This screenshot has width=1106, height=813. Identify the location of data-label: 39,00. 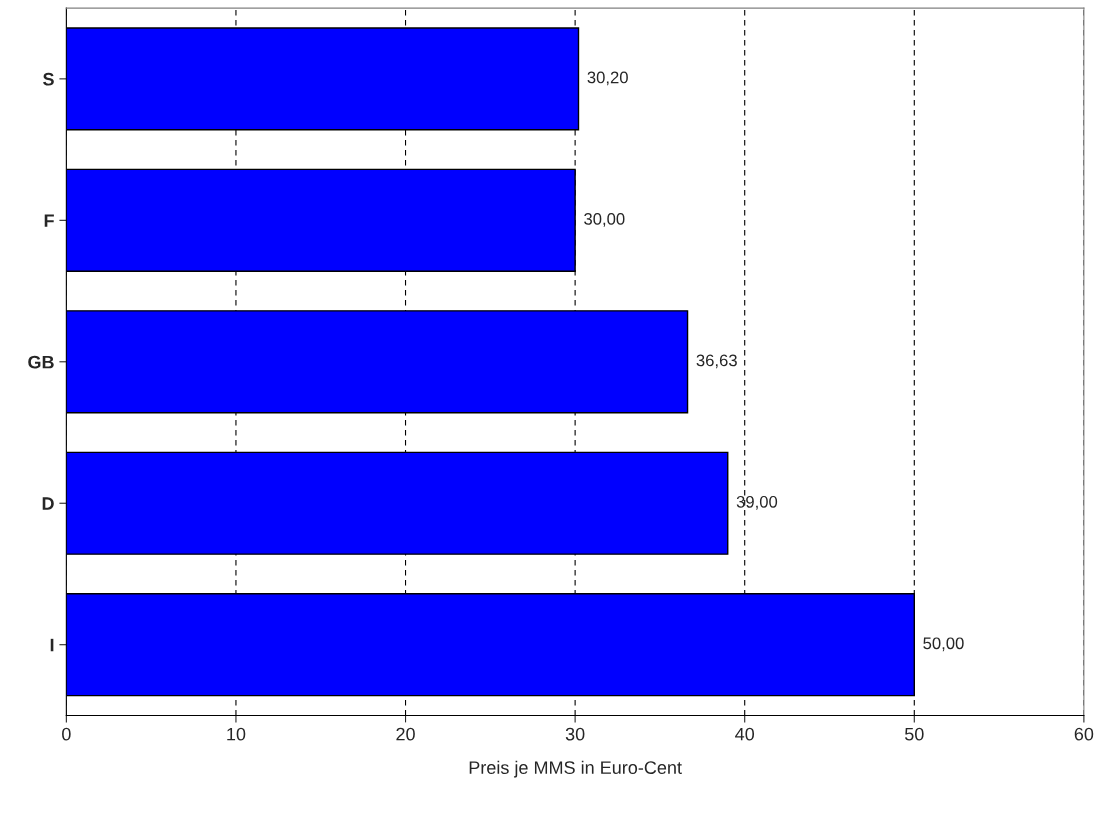
(757, 502).